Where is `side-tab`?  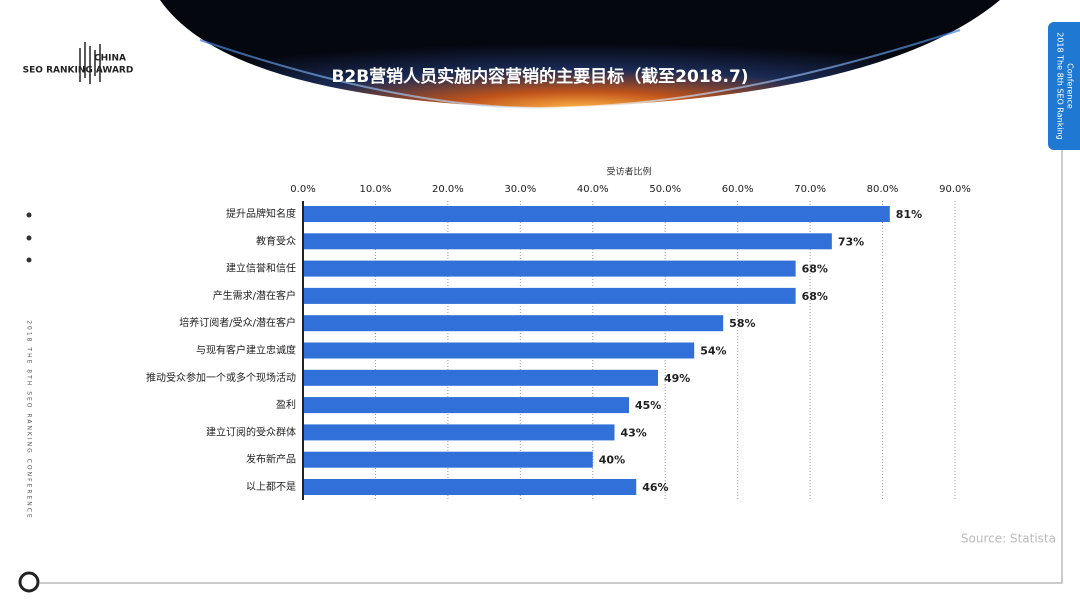 side-tab is located at coordinates (1064, 86).